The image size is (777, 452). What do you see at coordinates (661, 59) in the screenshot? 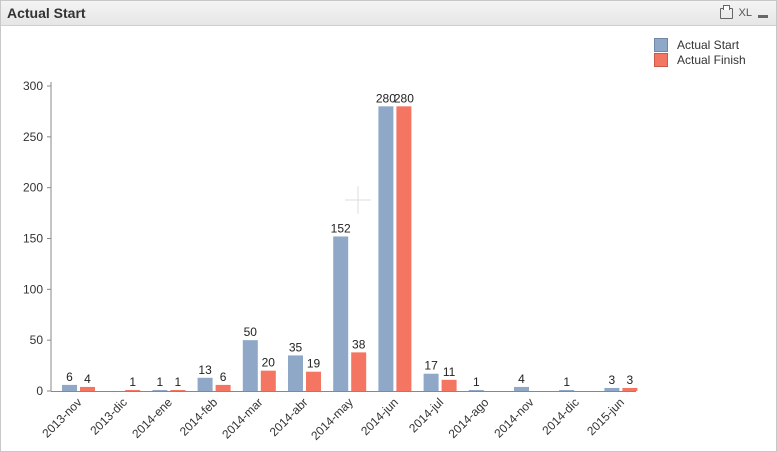
I see `legend-swatch-actual-finish` at bounding box center [661, 59].